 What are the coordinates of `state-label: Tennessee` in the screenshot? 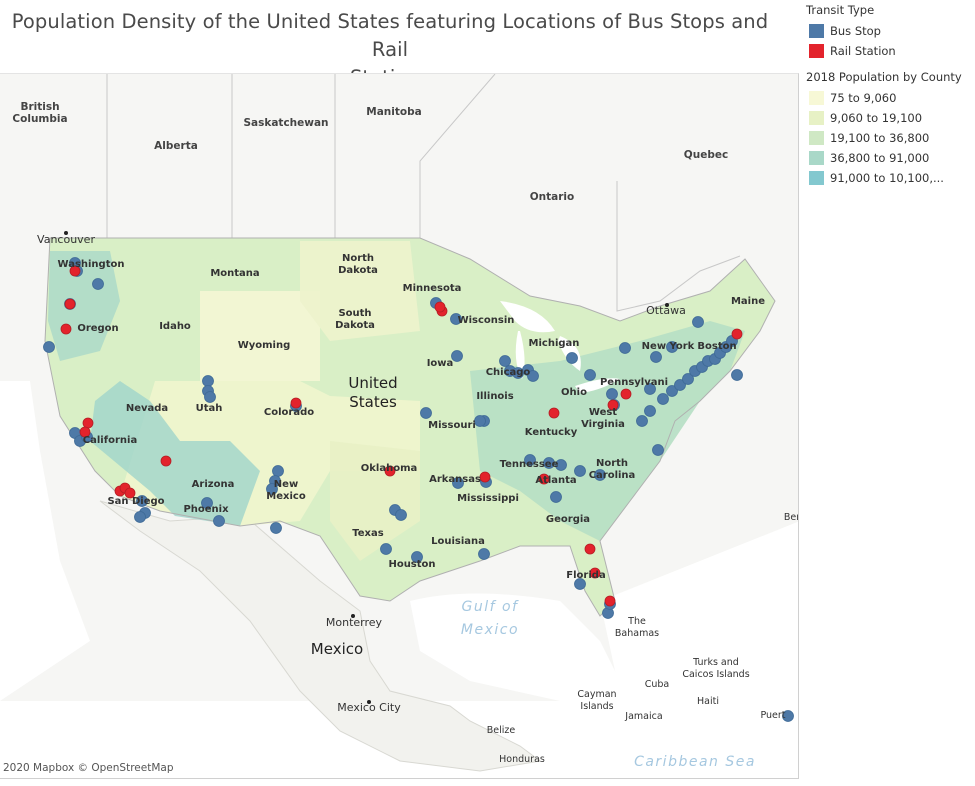 It's located at (529, 464).